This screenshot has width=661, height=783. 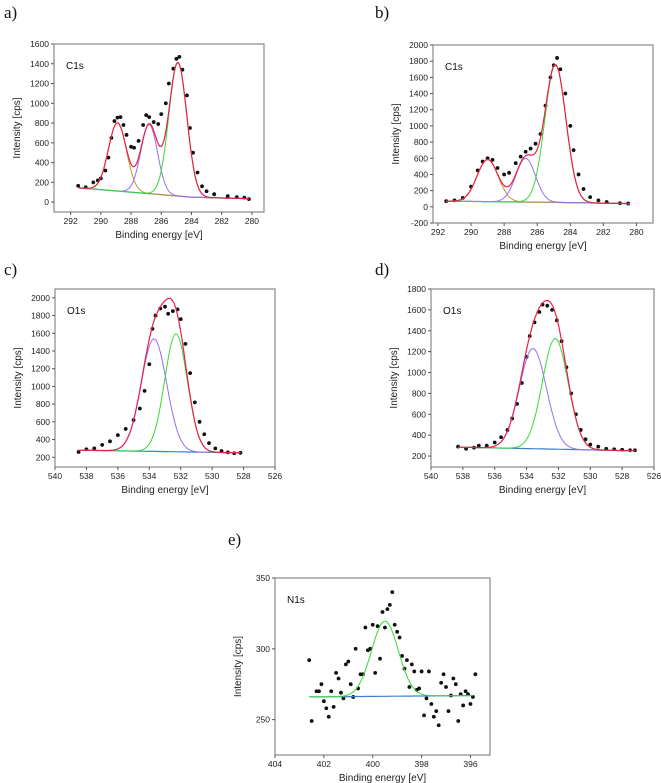 I want to click on x-tick-label: 526, so click(x=654, y=476).